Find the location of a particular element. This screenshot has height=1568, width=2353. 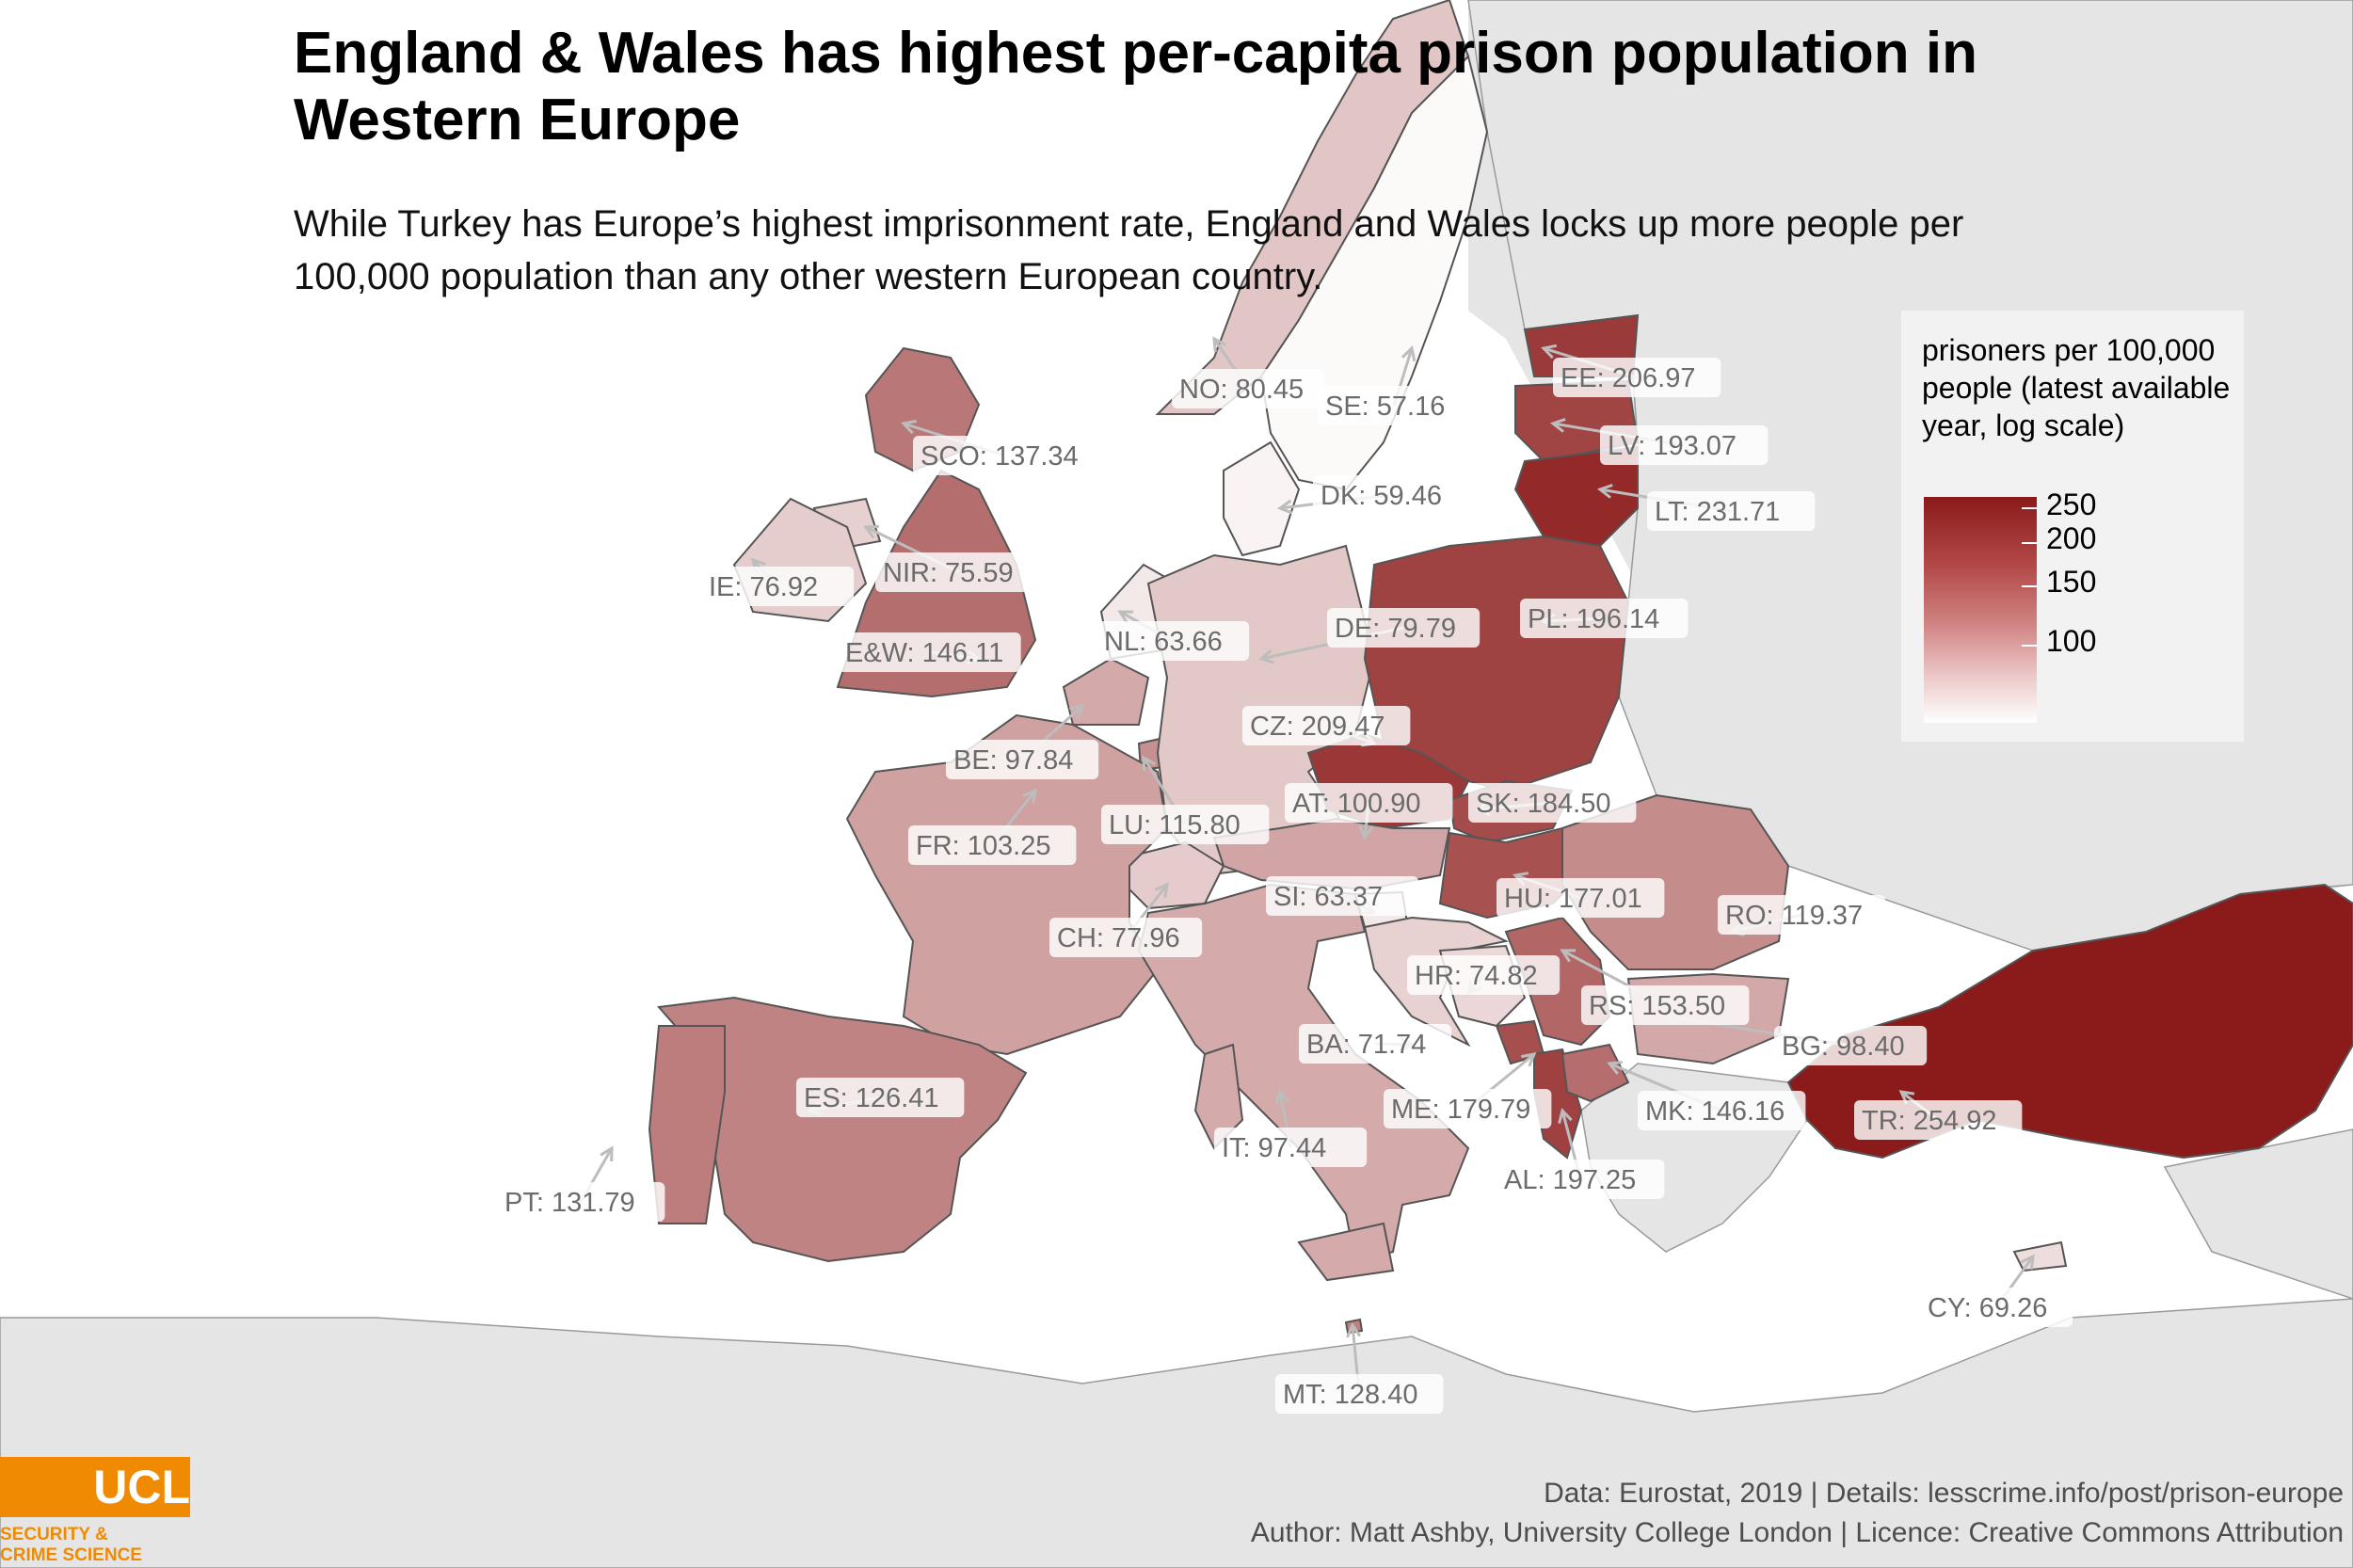

region-label-ch: CH: 77.96 is located at coordinates (1126, 937).